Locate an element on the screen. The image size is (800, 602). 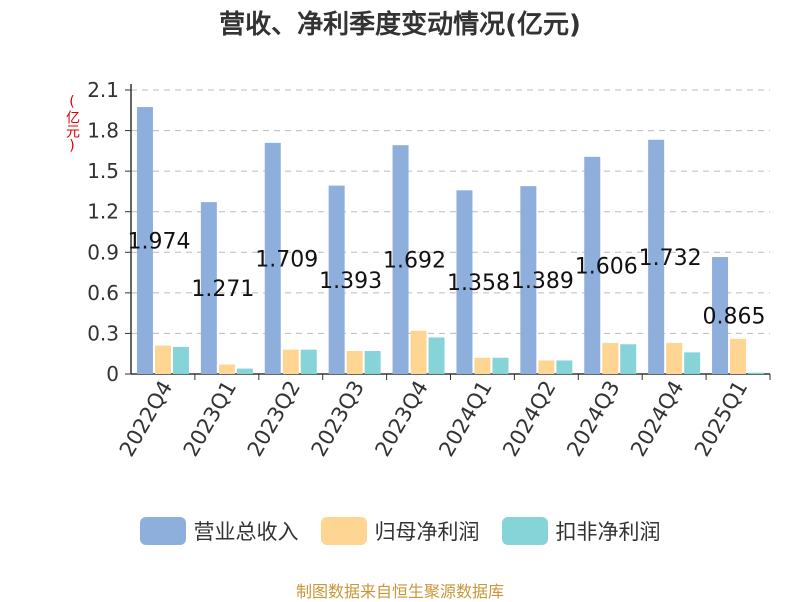
y-axis-unit-label: (亿元) is located at coordinates (72, 124).